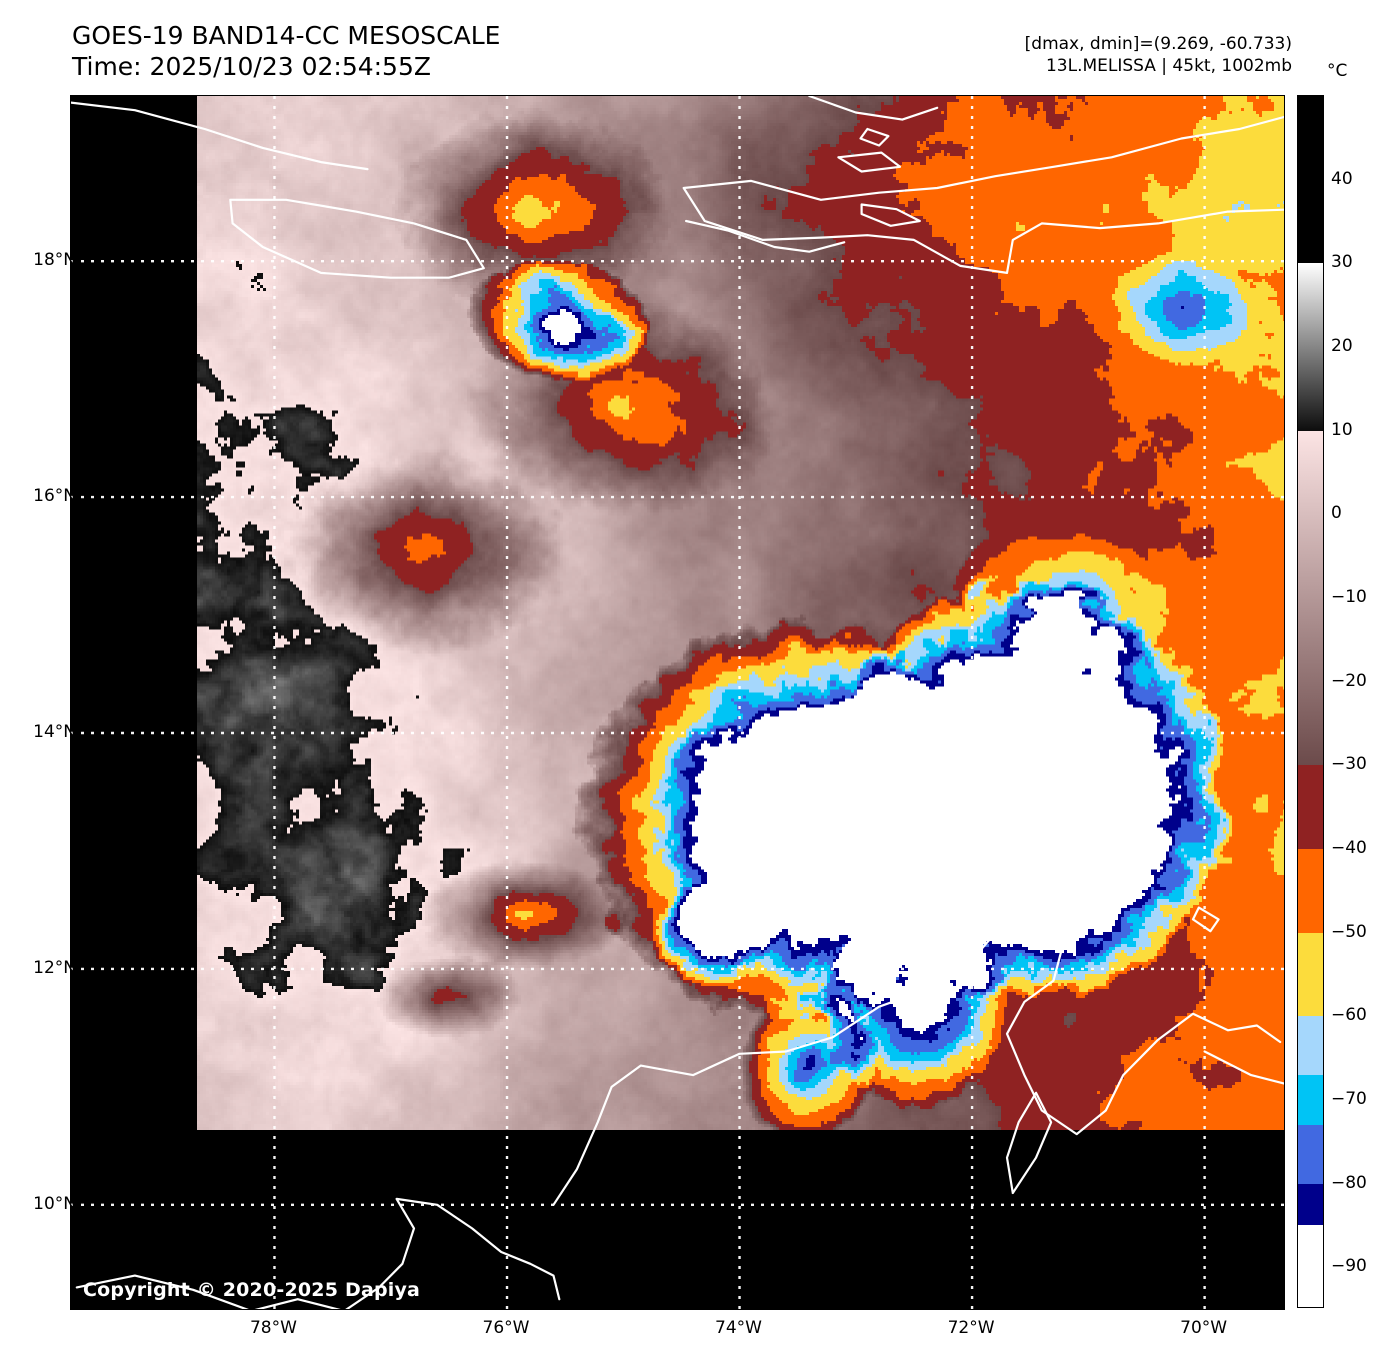 The height and width of the screenshot is (1359, 1390). I want to click on temperature-colorbar, so click(1310, 701).